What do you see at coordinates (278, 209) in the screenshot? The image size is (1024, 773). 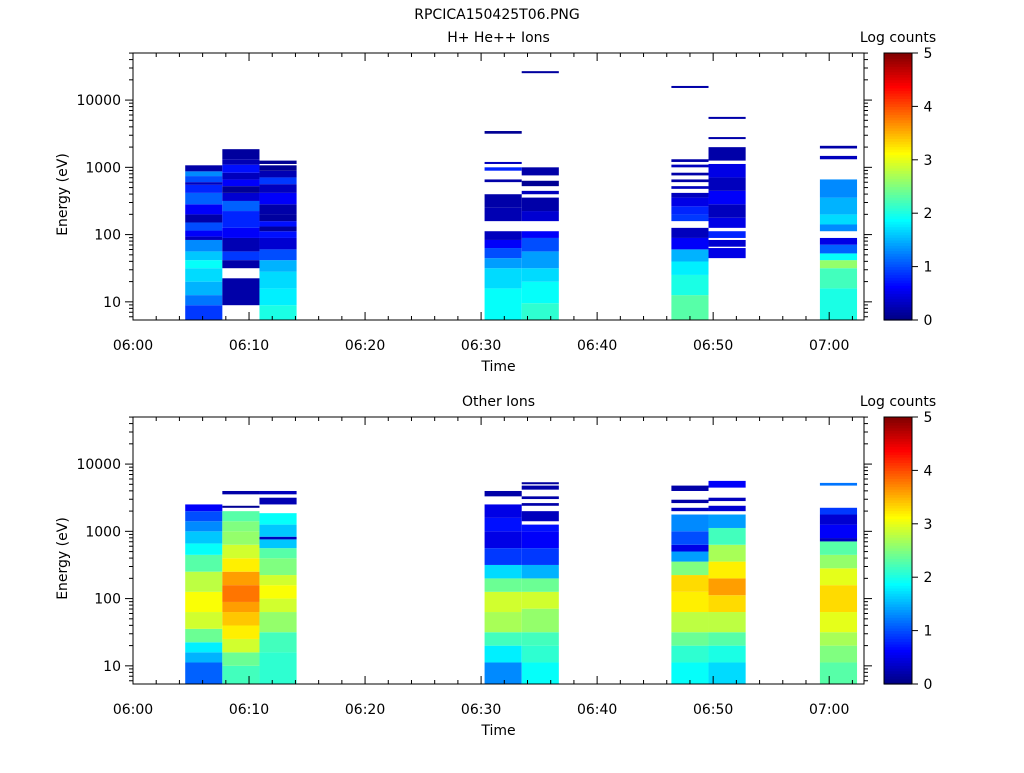 I see `cell-col3-band11` at bounding box center [278, 209].